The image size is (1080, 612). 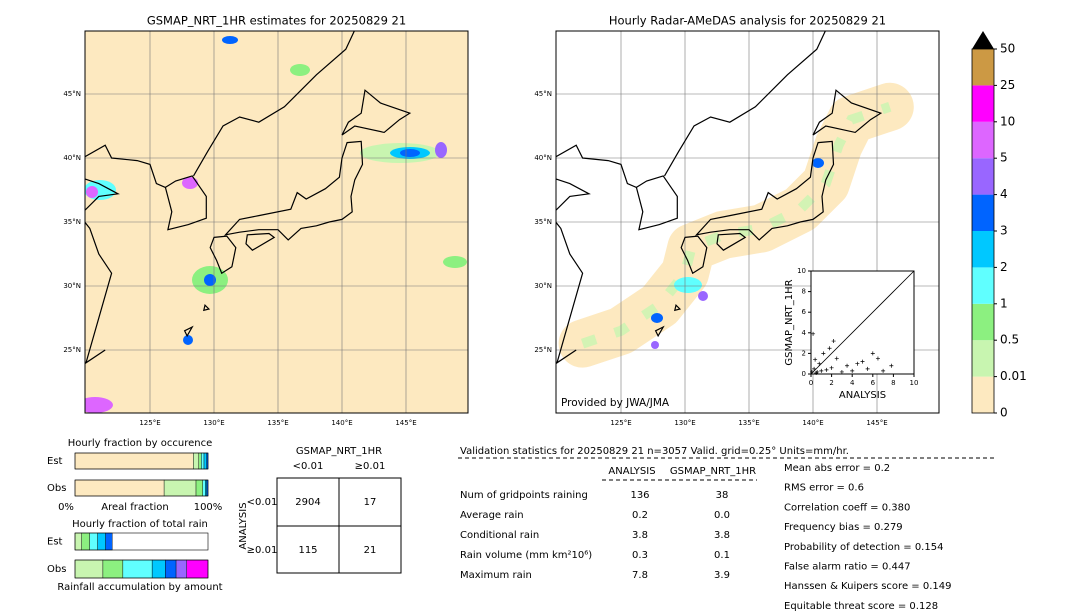 What do you see at coordinates (149, 423) in the screenshot?
I see `lon-label: 125°E` at bounding box center [149, 423].